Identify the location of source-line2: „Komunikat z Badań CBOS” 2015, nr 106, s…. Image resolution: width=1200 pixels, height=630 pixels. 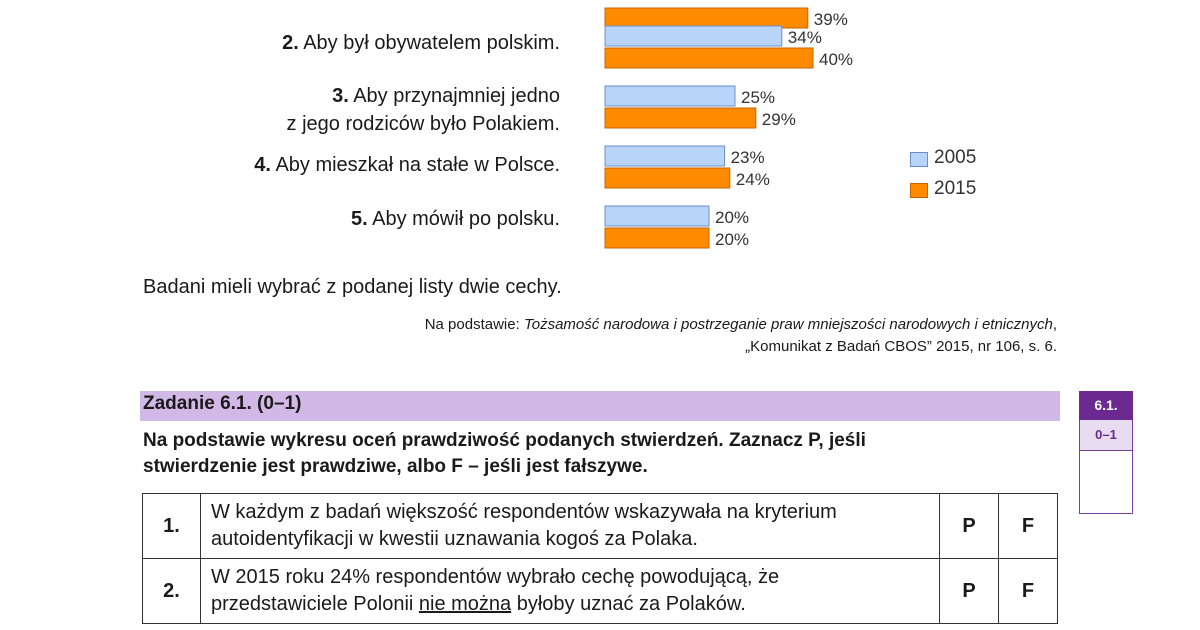
(901, 346).